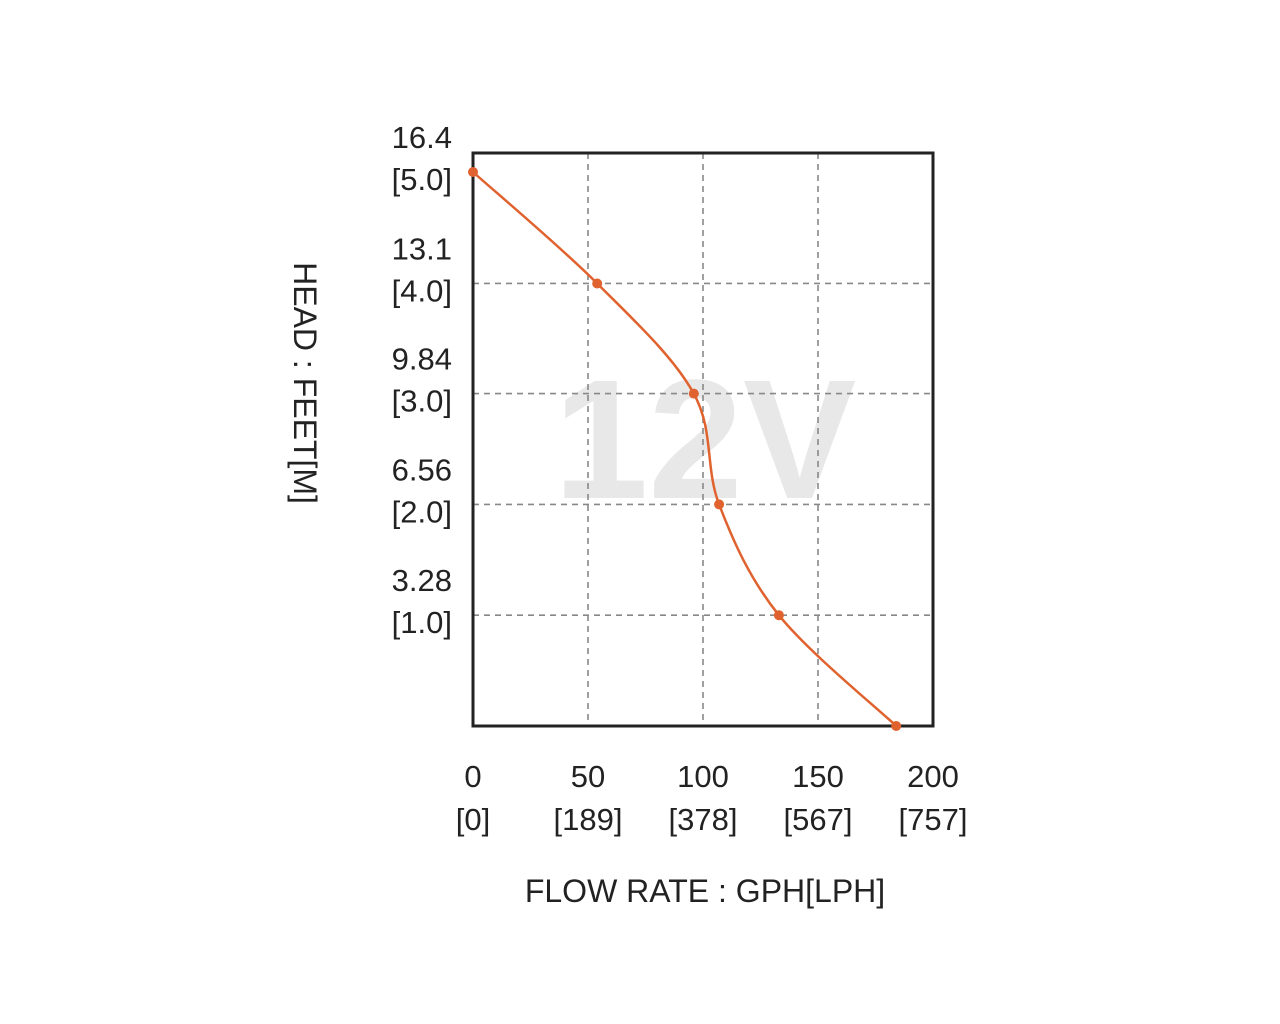 The image size is (1280, 1024). Describe the element at coordinates (712, 798) in the screenshot. I see `x-tick-labels: 0 [0] 50 [189] 100 [378] 150 [567] 200 [757]` at that location.